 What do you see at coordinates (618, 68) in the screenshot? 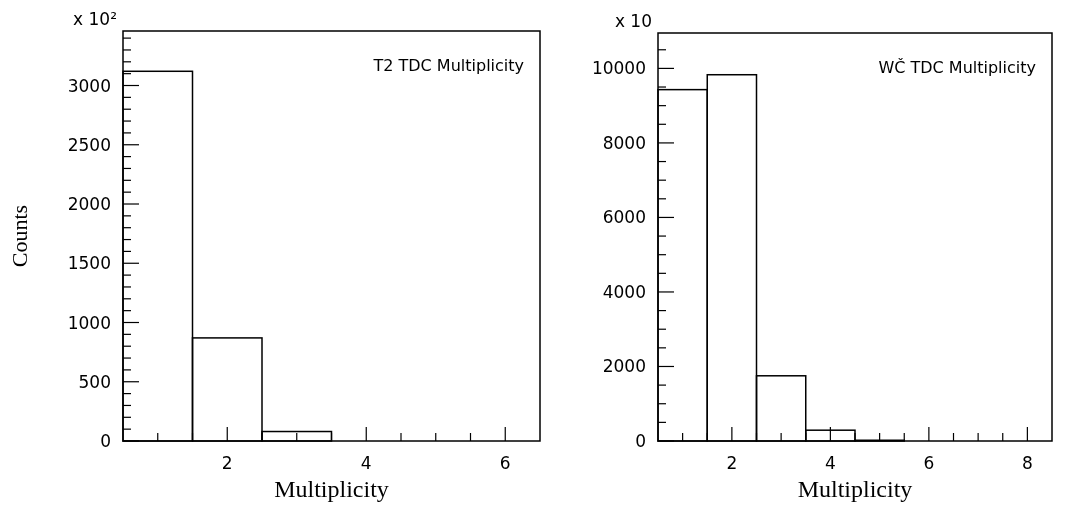
I see `y-tick-label: 10000` at bounding box center [618, 68].